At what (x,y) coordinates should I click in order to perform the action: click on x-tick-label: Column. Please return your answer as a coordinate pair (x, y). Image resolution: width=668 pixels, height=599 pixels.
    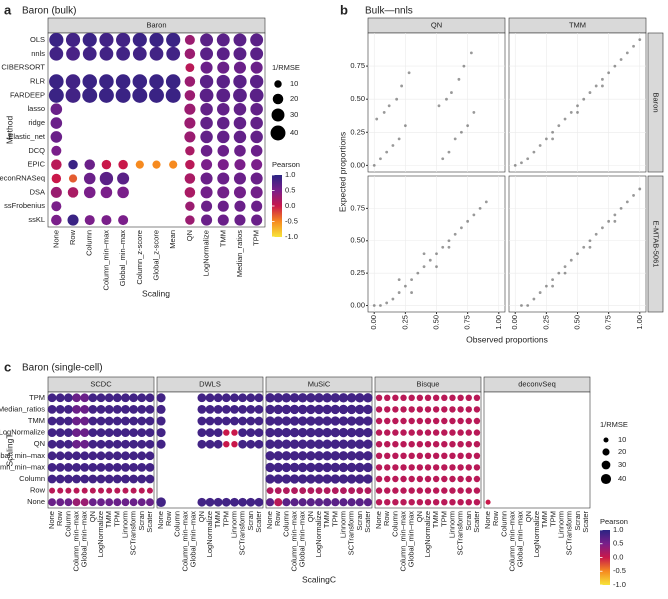
    Looking at the image, I should click on (285, 524).